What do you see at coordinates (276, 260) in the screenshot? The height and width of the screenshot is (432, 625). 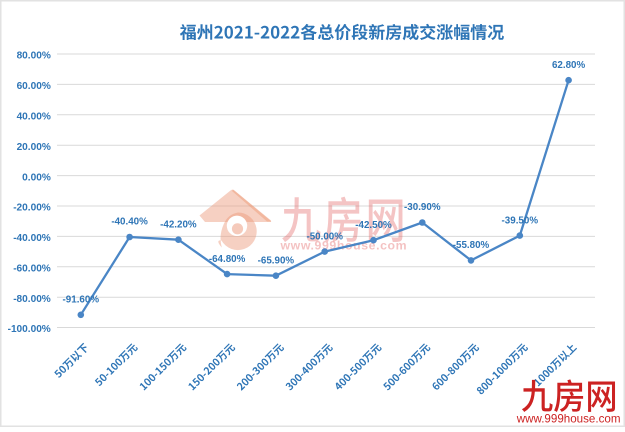 I see `svg-text: -65.90%` at bounding box center [276, 260].